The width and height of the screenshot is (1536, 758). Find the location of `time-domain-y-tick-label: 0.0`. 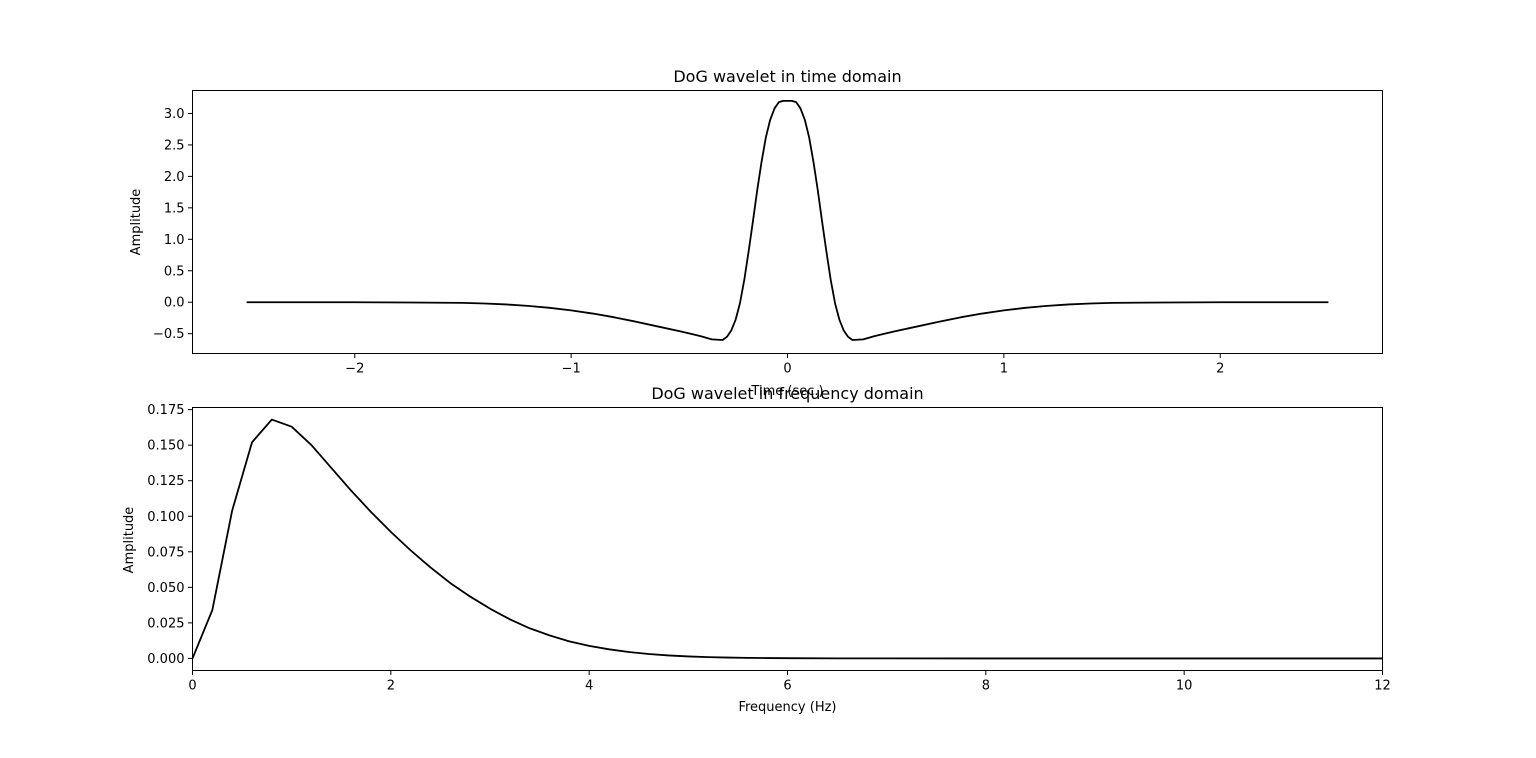

time-domain-y-tick-label: 0.0 is located at coordinates (174, 303).